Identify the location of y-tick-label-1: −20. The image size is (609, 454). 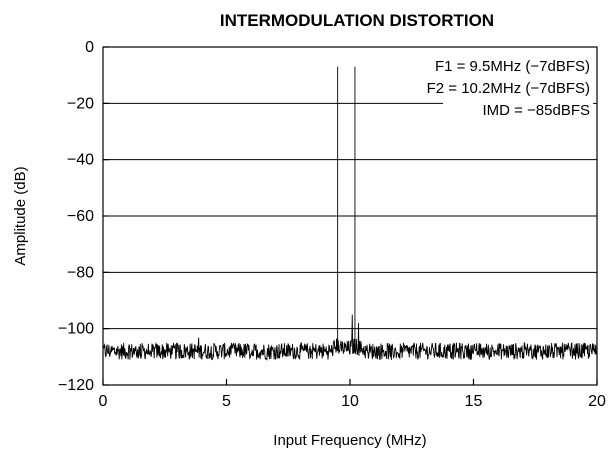
(80, 103).